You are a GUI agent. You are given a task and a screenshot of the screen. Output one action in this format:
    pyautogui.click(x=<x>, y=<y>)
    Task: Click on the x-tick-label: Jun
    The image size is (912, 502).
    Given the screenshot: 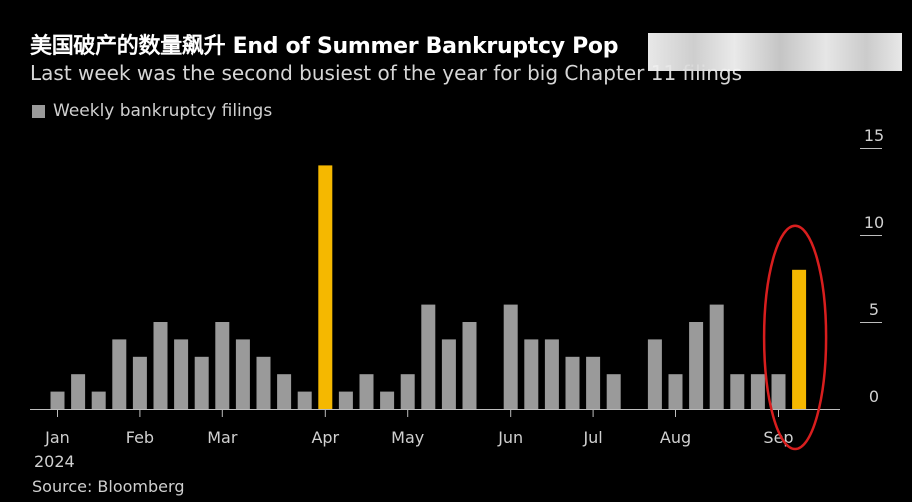 What is the action you would take?
    pyautogui.click(x=510, y=437)
    